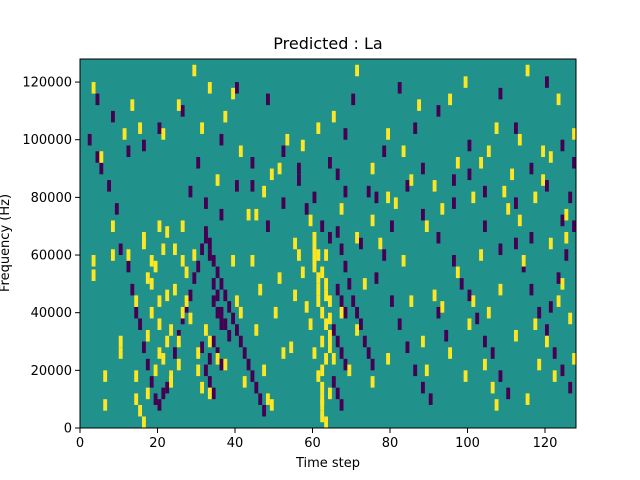  I want to click on y-tick-label: 0, so click(68, 429).